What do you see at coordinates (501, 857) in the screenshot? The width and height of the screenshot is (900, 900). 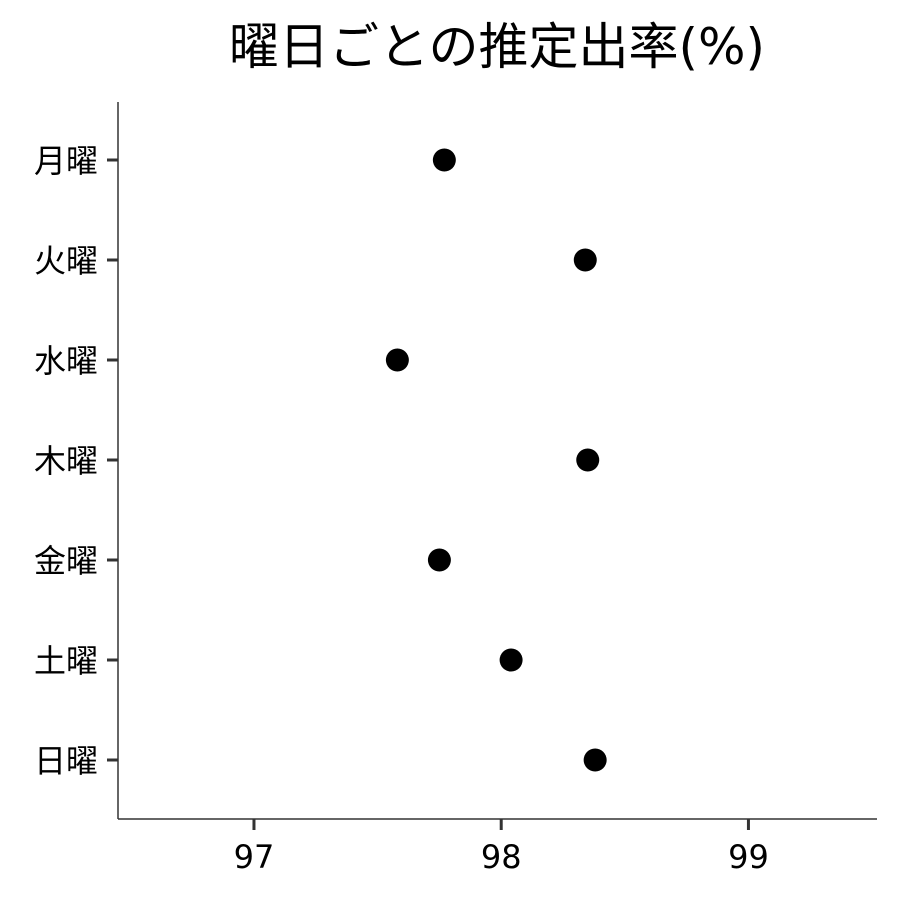 I see `x-tick-label: 98` at bounding box center [501, 857].